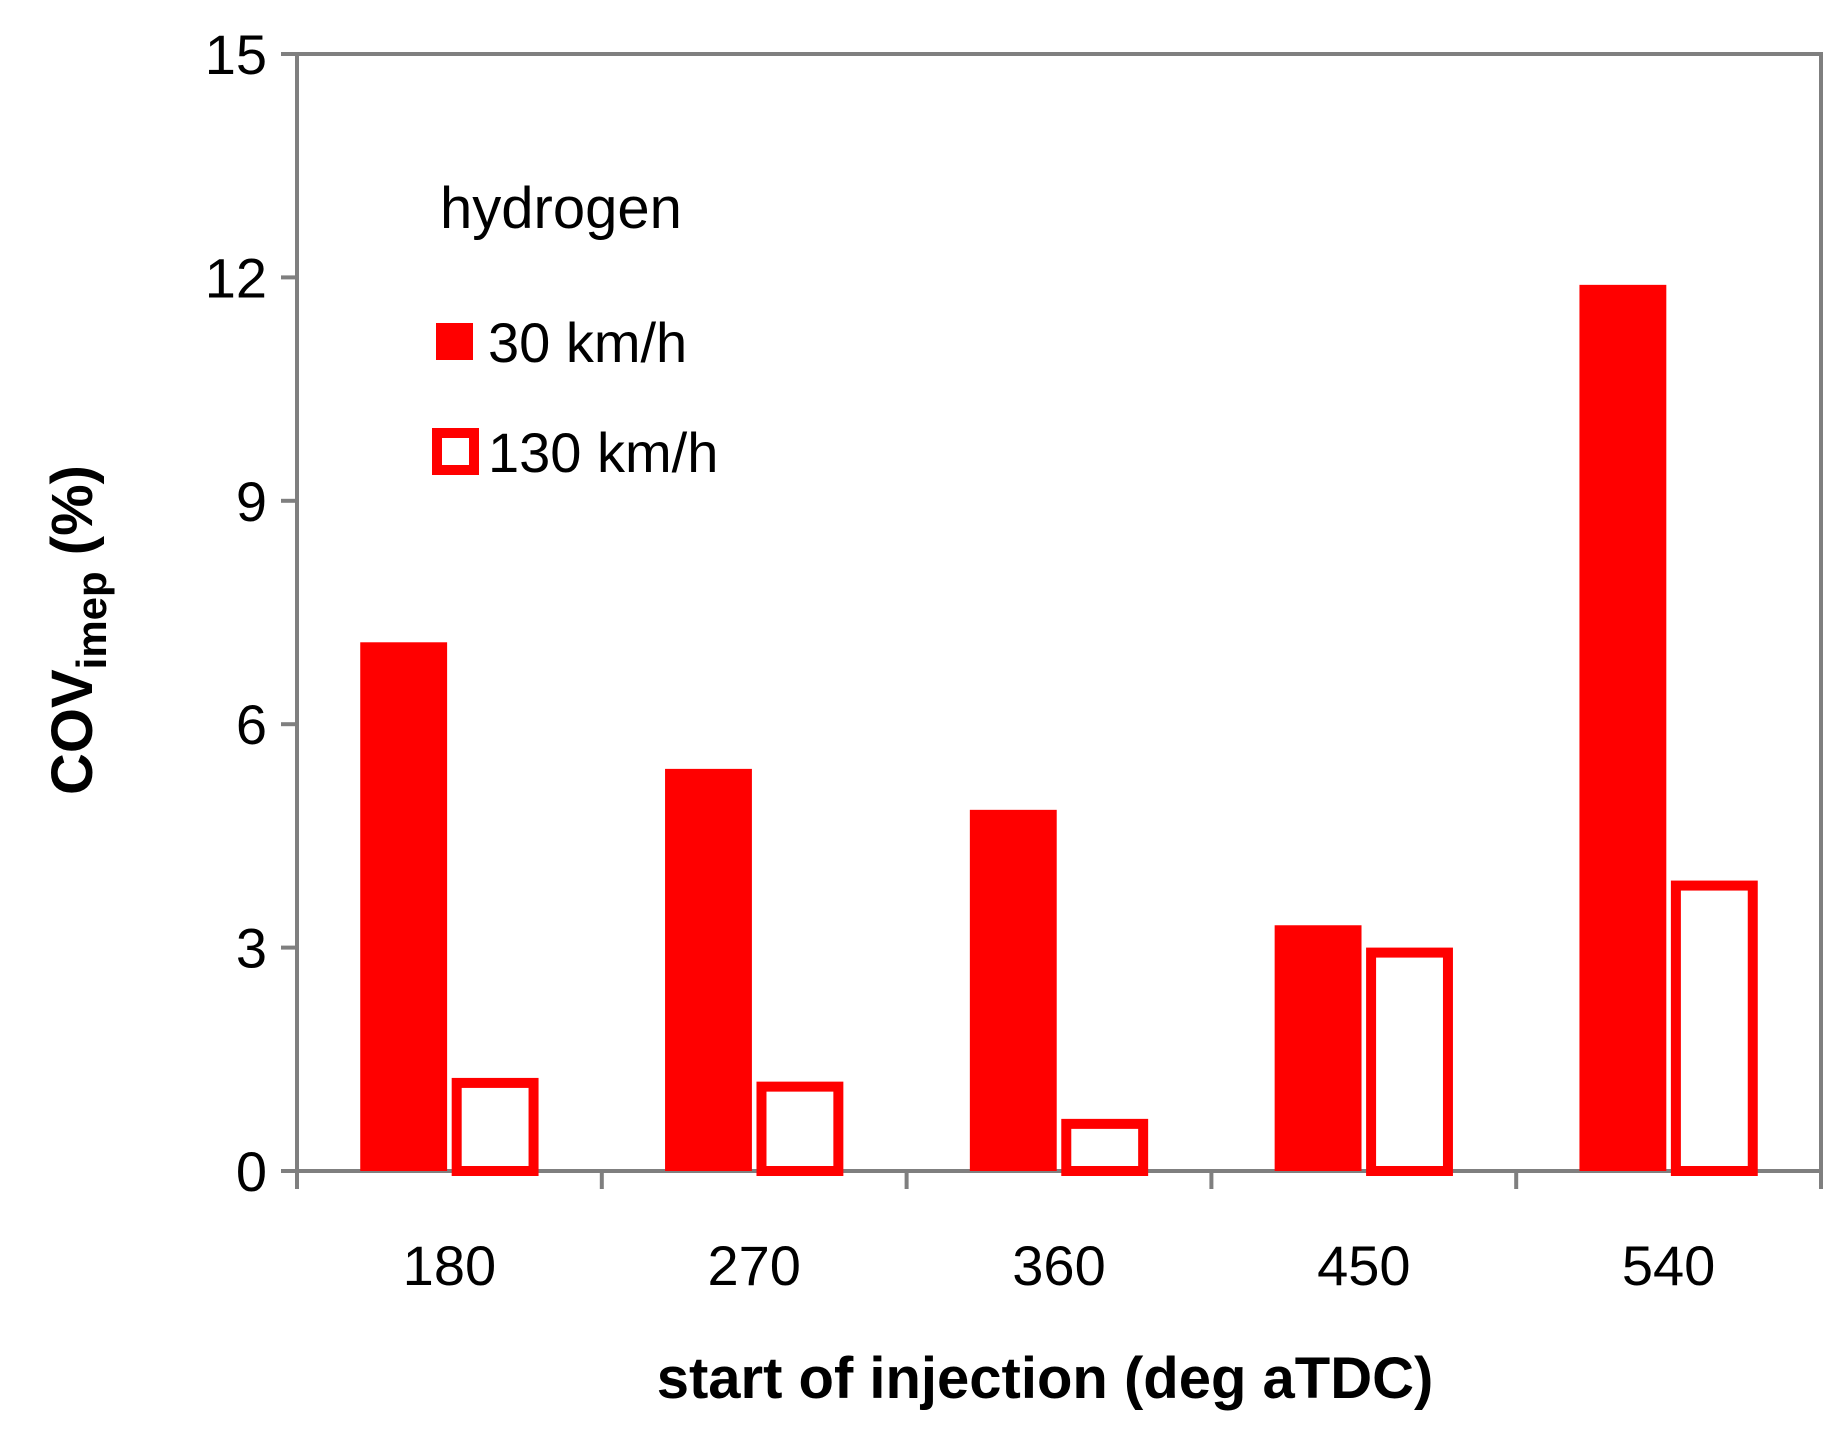 This screenshot has width=1846, height=1440. I want to click on x-tick-label: 540, so click(1668, 1265).